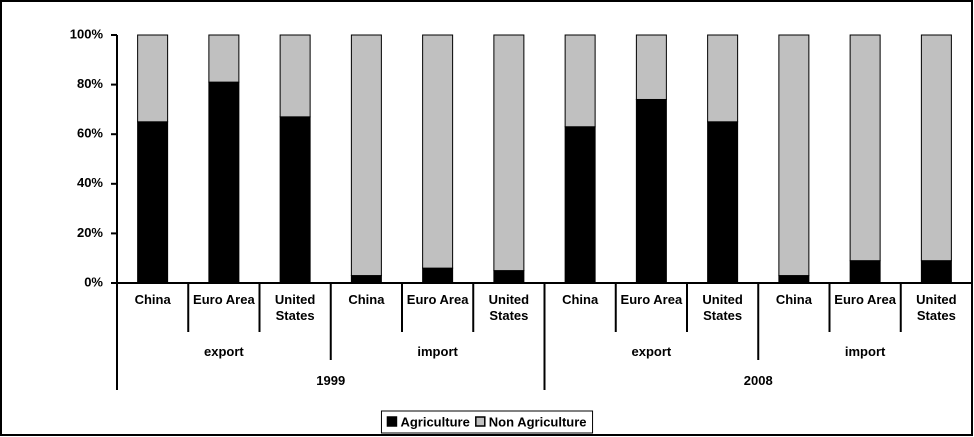 The height and width of the screenshot is (437, 974). What do you see at coordinates (87, 33) in the screenshot?
I see `y-tick-label: 100%` at bounding box center [87, 33].